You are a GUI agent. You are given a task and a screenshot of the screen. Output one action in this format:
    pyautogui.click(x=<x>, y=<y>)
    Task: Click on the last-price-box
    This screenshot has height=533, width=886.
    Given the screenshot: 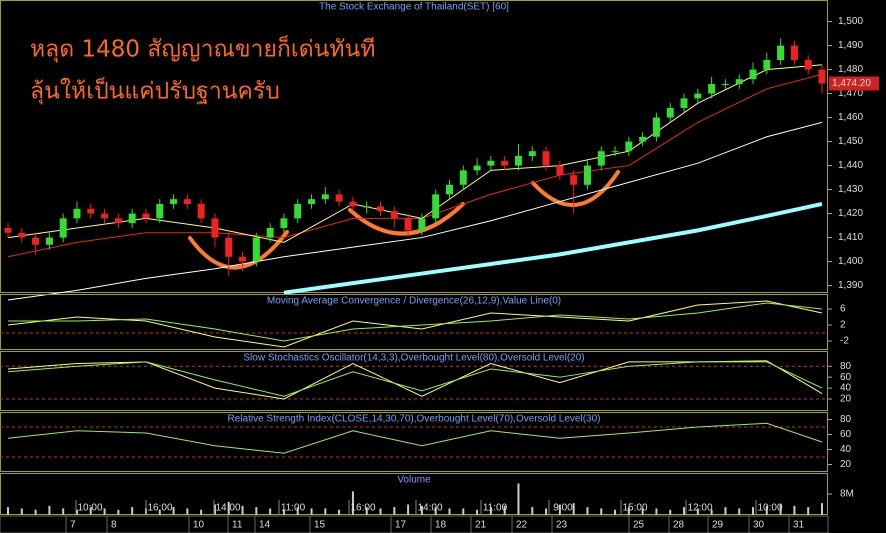 What is the action you would take?
    pyautogui.click(x=854, y=83)
    